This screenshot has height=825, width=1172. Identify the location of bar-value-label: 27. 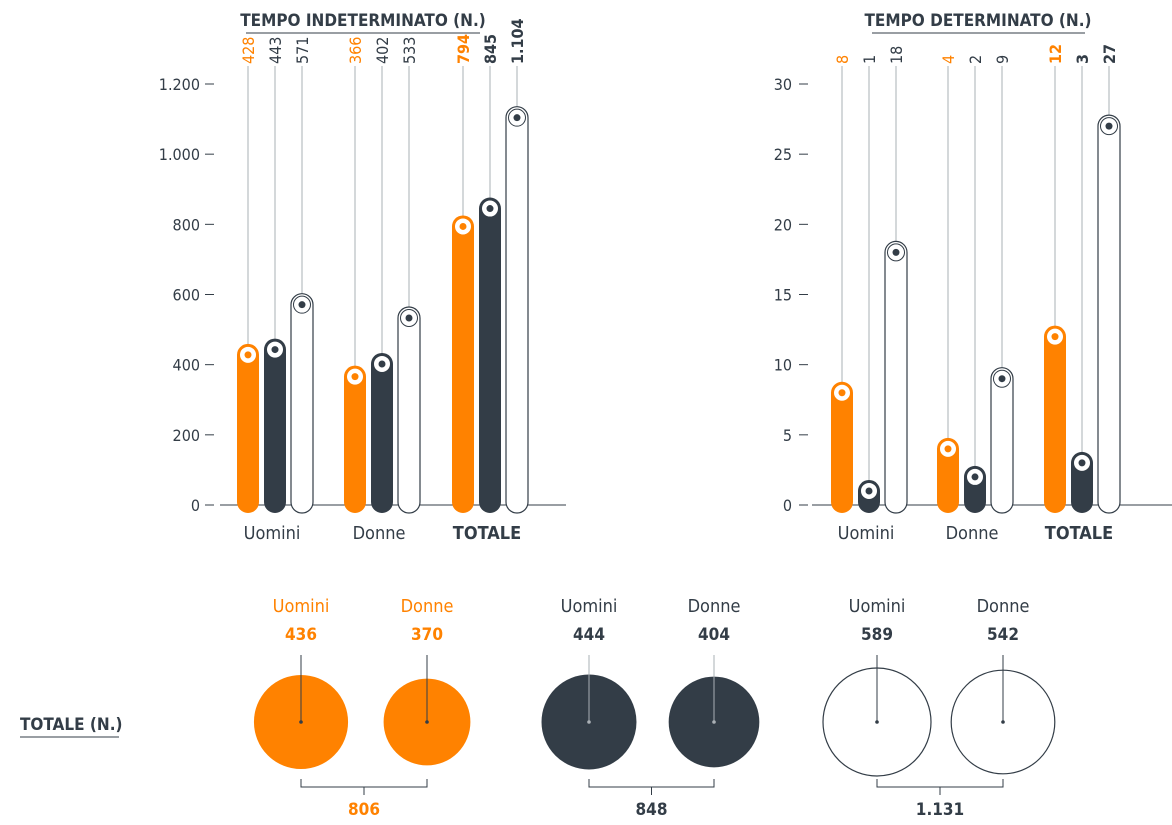
(1109, 54).